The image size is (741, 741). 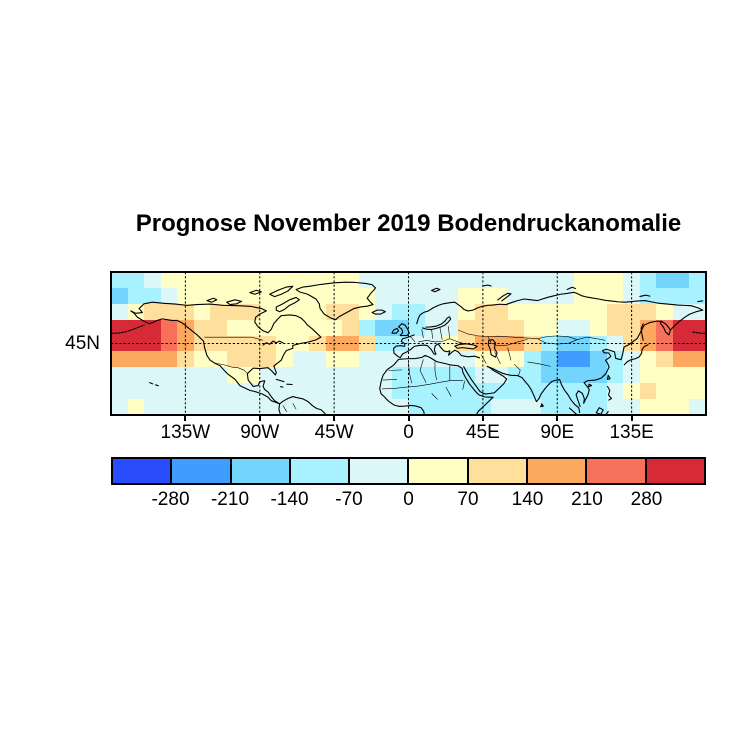 I want to click on colorbar-tick-label: 0, so click(x=408, y=499).